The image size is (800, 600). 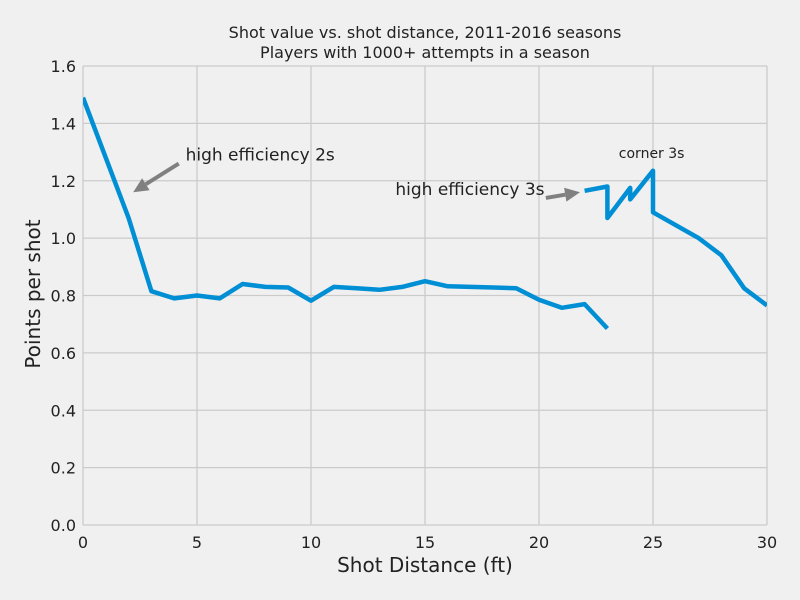 What do you see at coordinates (63, 123) in the screenshot?
I see `y-tick-label: 1.4` at bounding box center [63, 123].